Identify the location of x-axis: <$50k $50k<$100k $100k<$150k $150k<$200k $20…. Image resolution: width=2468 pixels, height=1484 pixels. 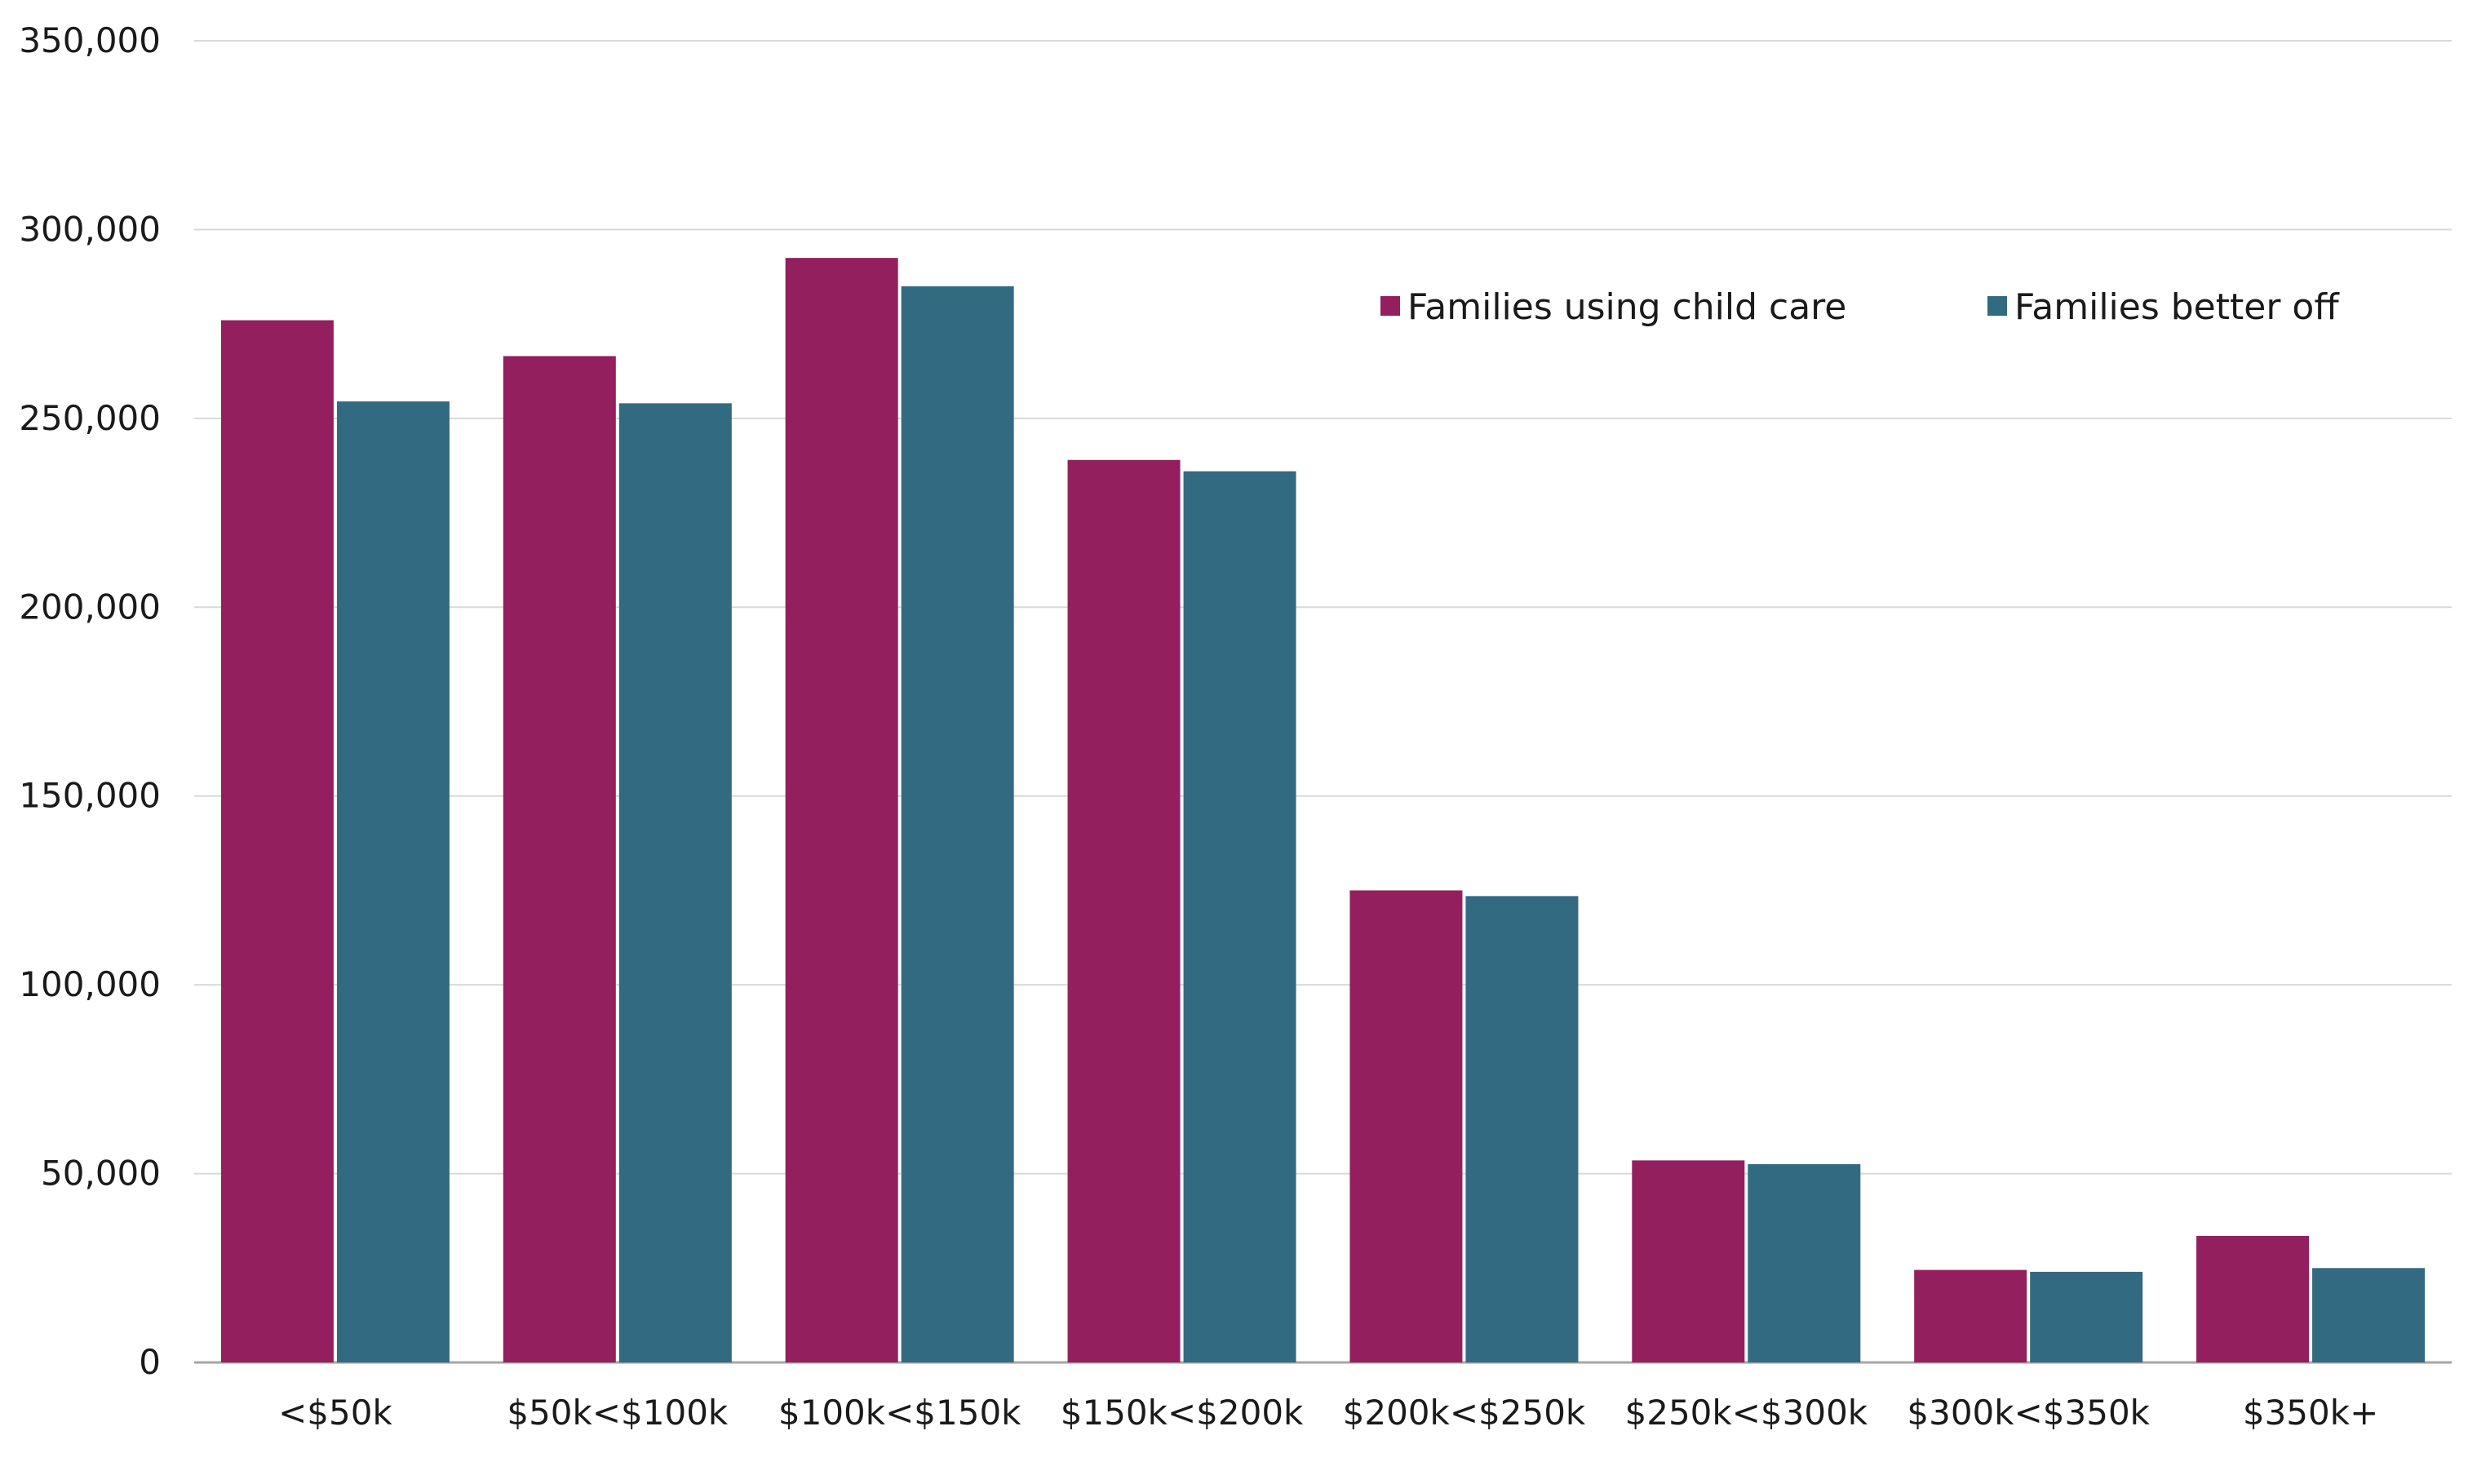
(1328, 1413).